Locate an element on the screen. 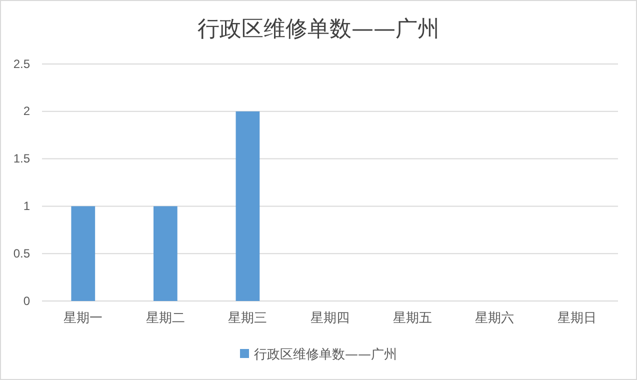 Image resolution: width=637 pixels, height=380 pixels. x-tick-label: 星期四 is located at coordinates (330, 318).